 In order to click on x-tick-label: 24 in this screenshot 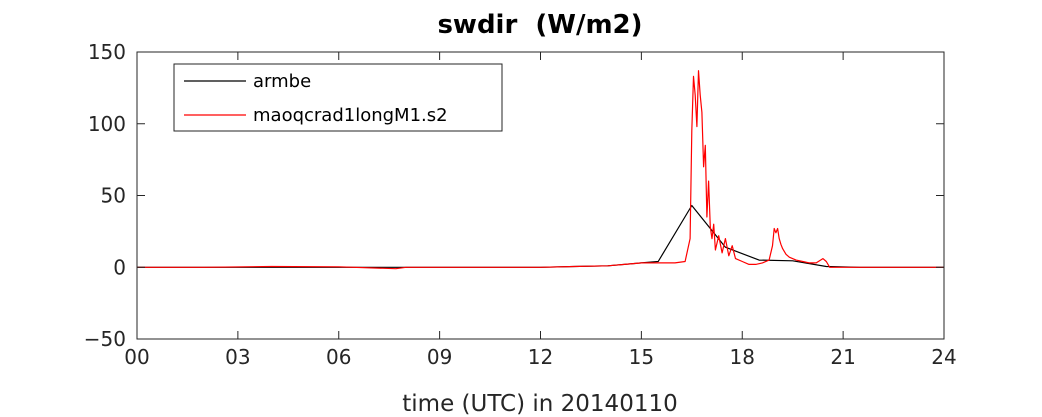, I will do `click(943, 357)`.